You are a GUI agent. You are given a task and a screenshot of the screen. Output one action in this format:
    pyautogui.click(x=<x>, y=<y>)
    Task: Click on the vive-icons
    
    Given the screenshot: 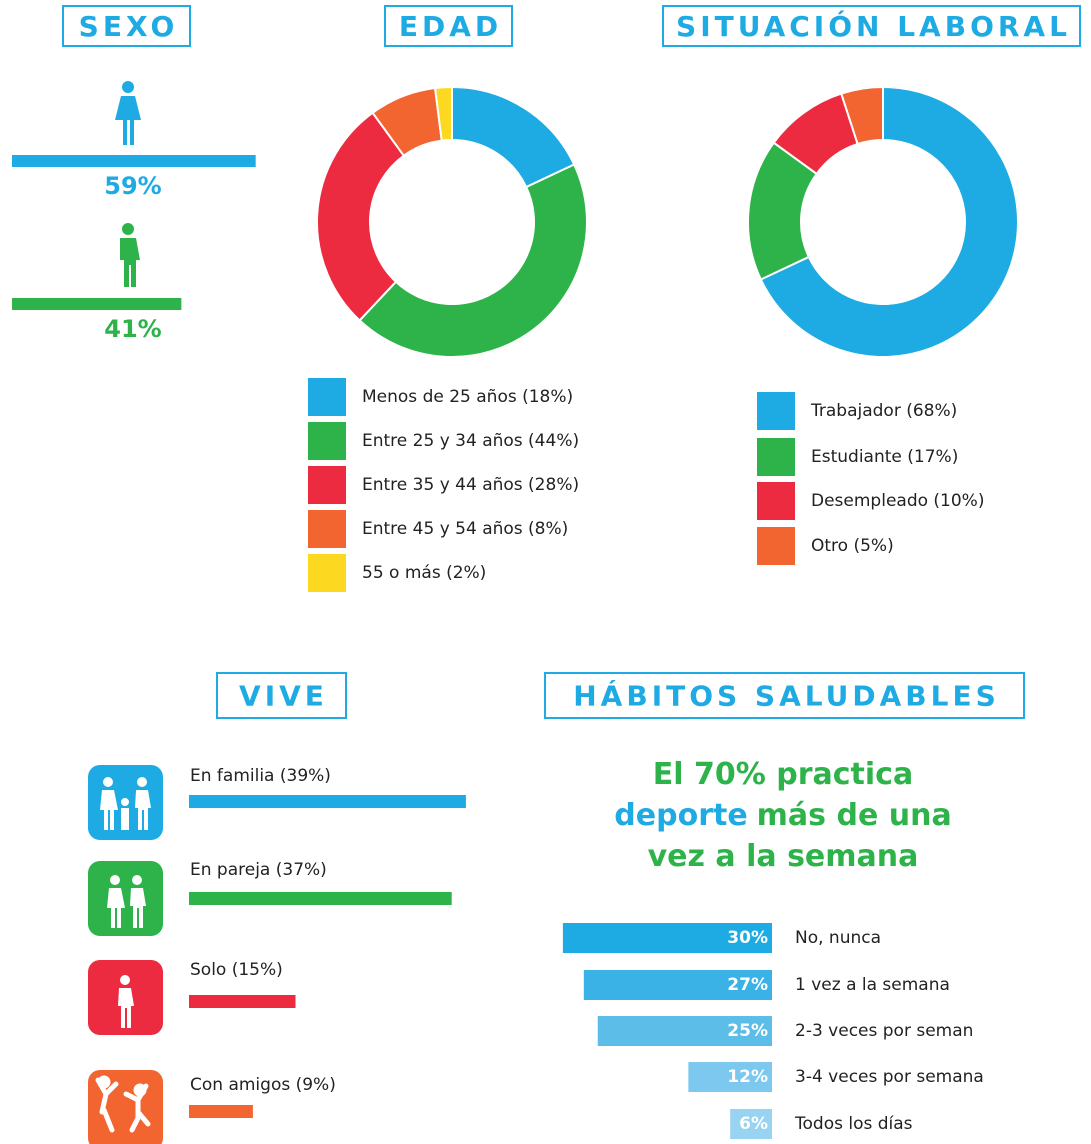 What is the action you would take?
    pyautogui.click(x=125, y=954)
    